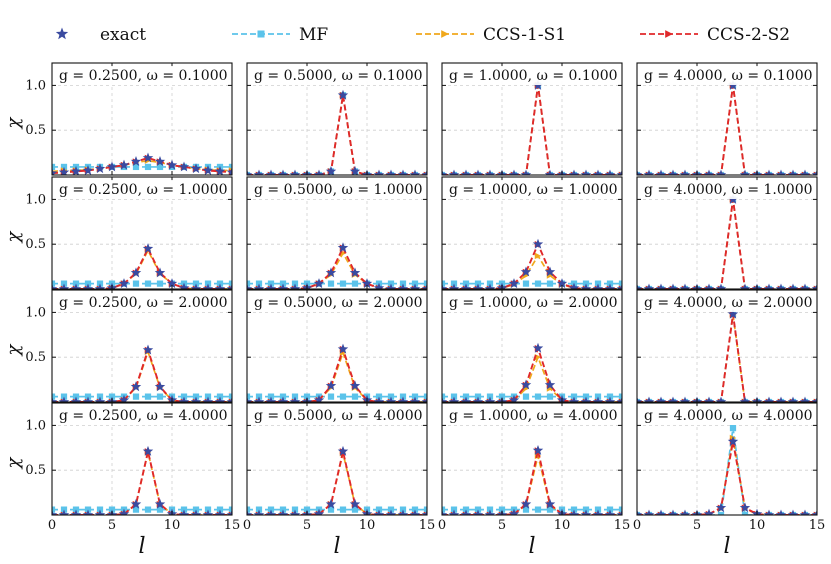  Describe the element at coordinates (728, 416) in the screenshot. I see `panel-label: g = 4.0000, ω = 4.0000` at that location.